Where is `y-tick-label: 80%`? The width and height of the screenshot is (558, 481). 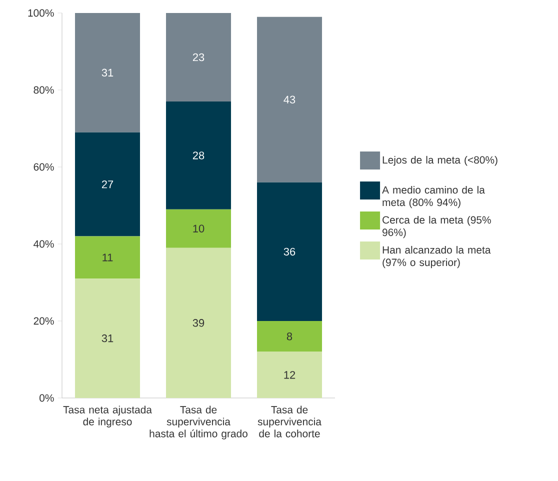 y-tick-label: 80% is located at coordinates (44, 90).